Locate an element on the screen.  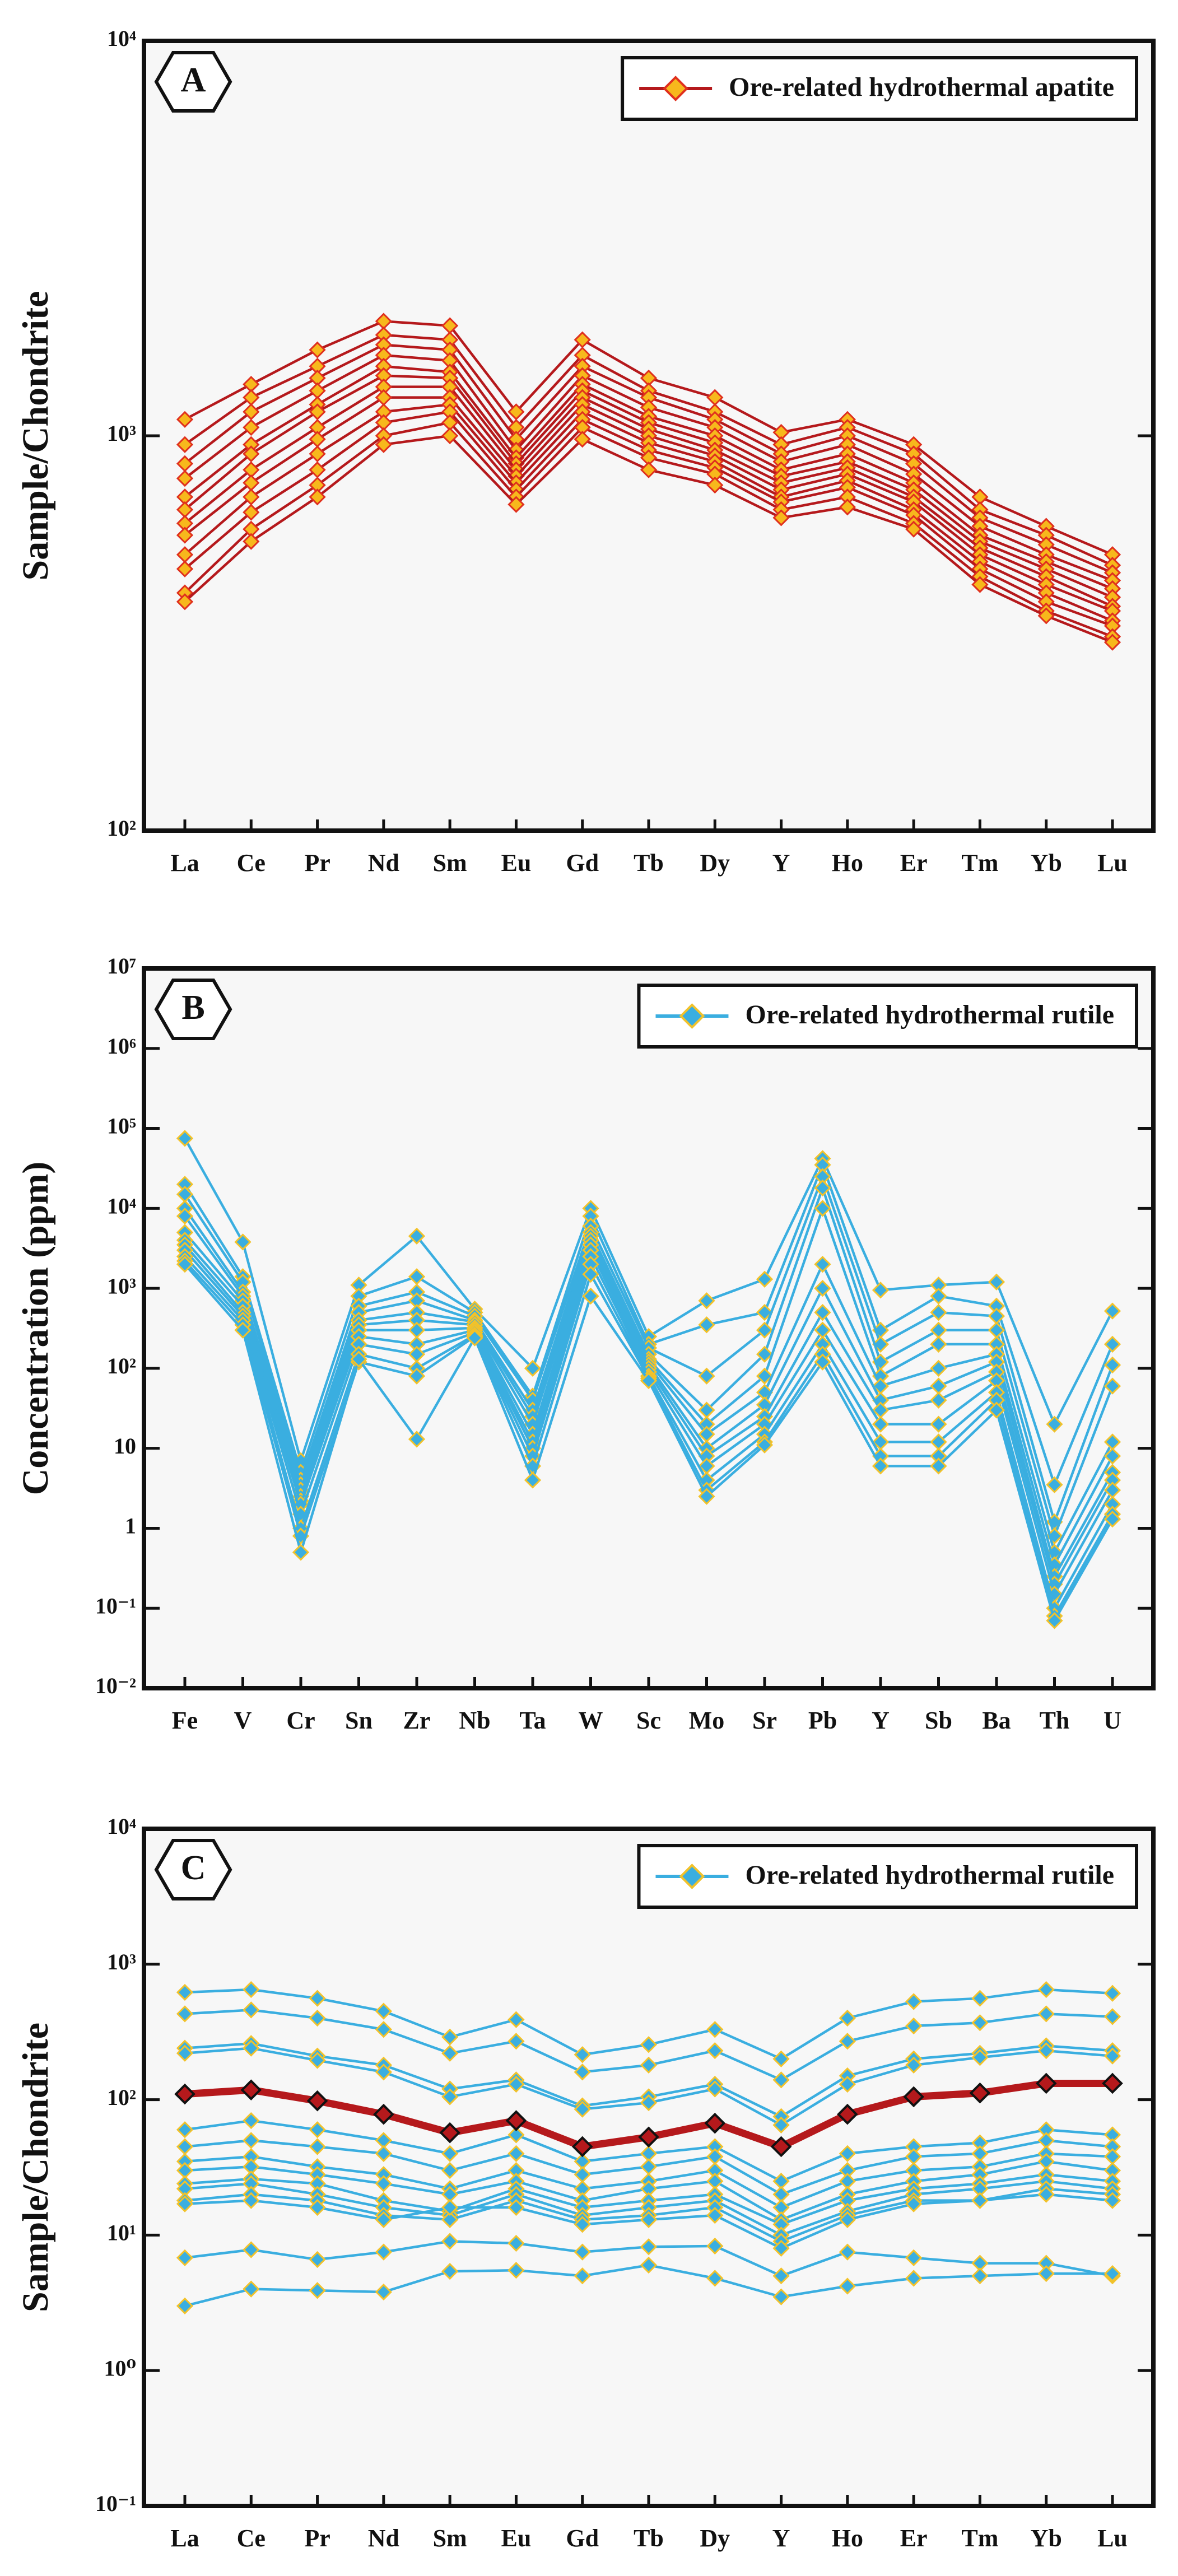
legend: Ore-related hydrothermal rutile is located at coordinates (888, 1016).